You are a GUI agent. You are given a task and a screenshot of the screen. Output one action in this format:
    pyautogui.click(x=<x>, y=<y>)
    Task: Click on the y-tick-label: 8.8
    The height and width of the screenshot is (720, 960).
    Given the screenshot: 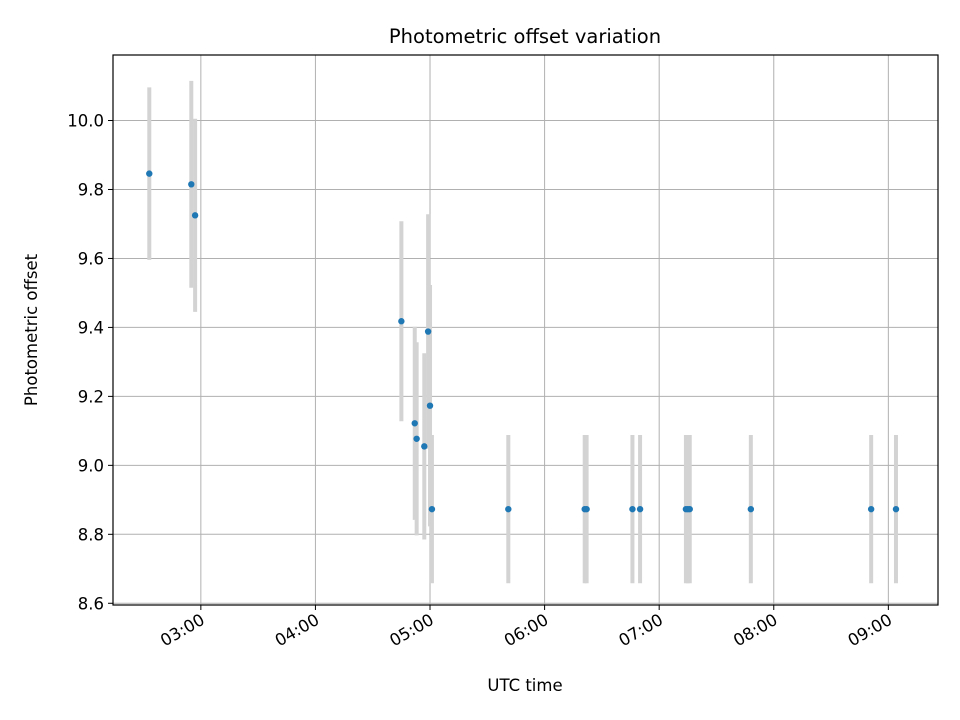 What is the action you would take?
    pyautogui.click(x=91, y=534)
    